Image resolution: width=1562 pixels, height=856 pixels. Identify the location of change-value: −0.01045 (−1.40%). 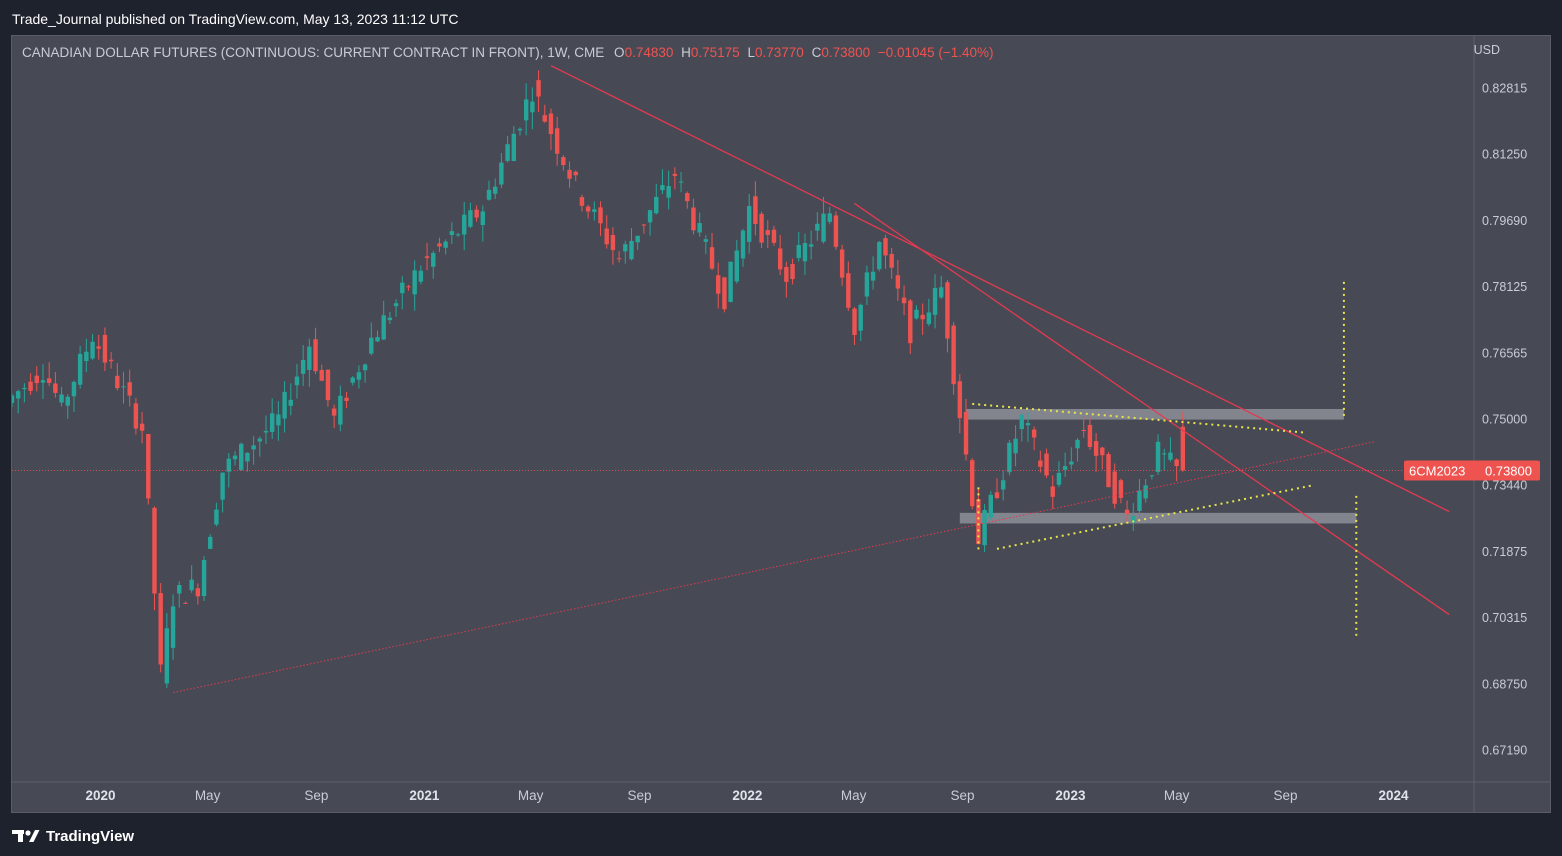
(935, 52).